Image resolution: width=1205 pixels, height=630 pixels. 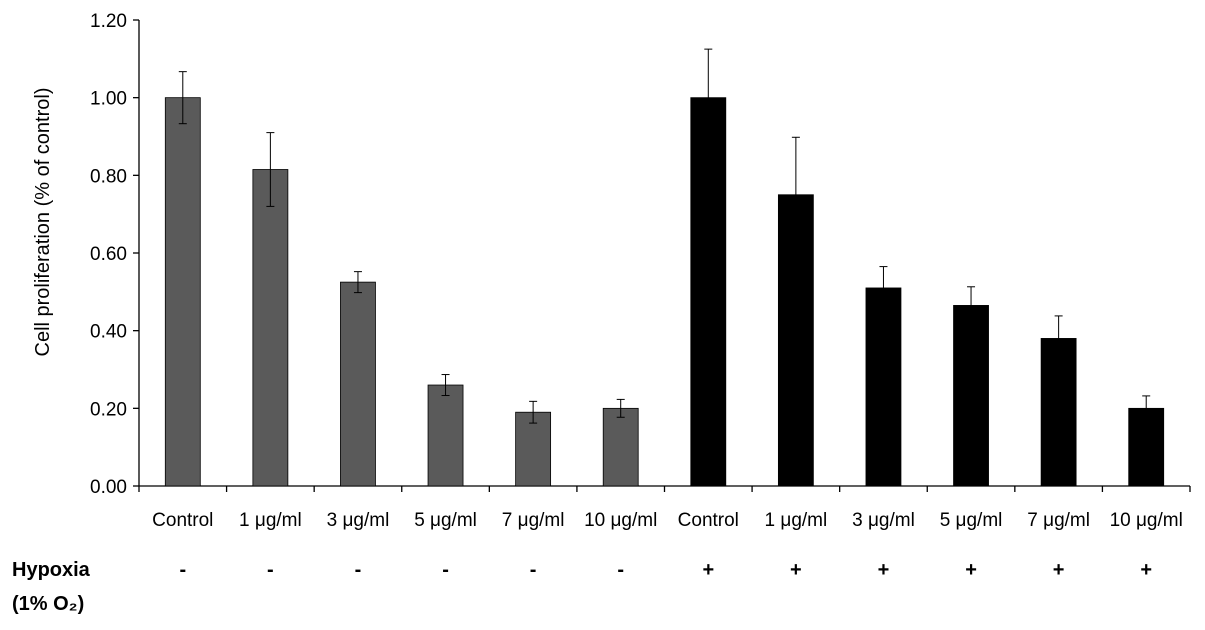 I want to click on x-axis, so click(x=664, y=488).